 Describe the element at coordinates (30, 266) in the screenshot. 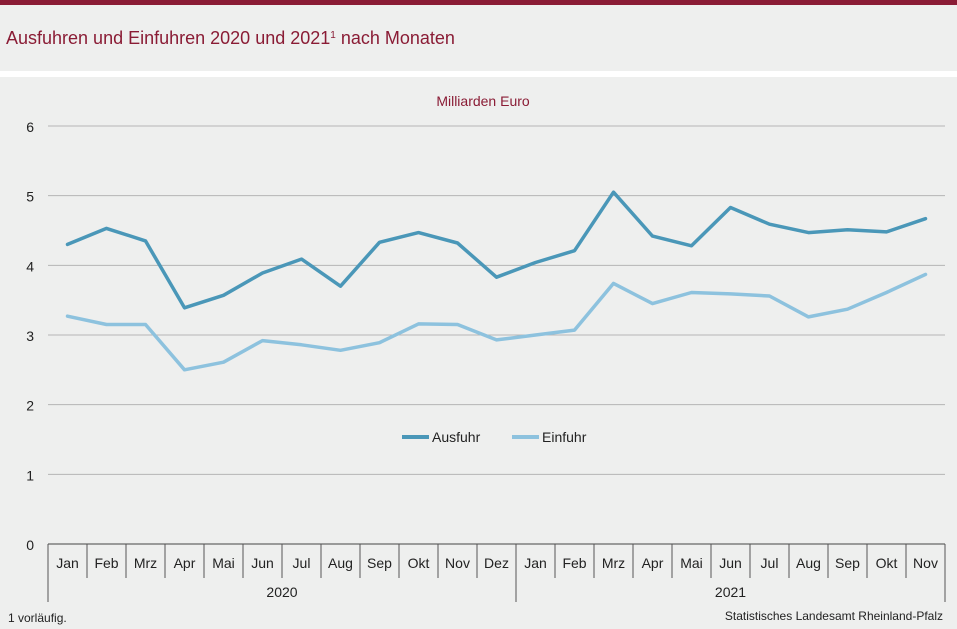

I see `y-tick-label: 4` at that location.